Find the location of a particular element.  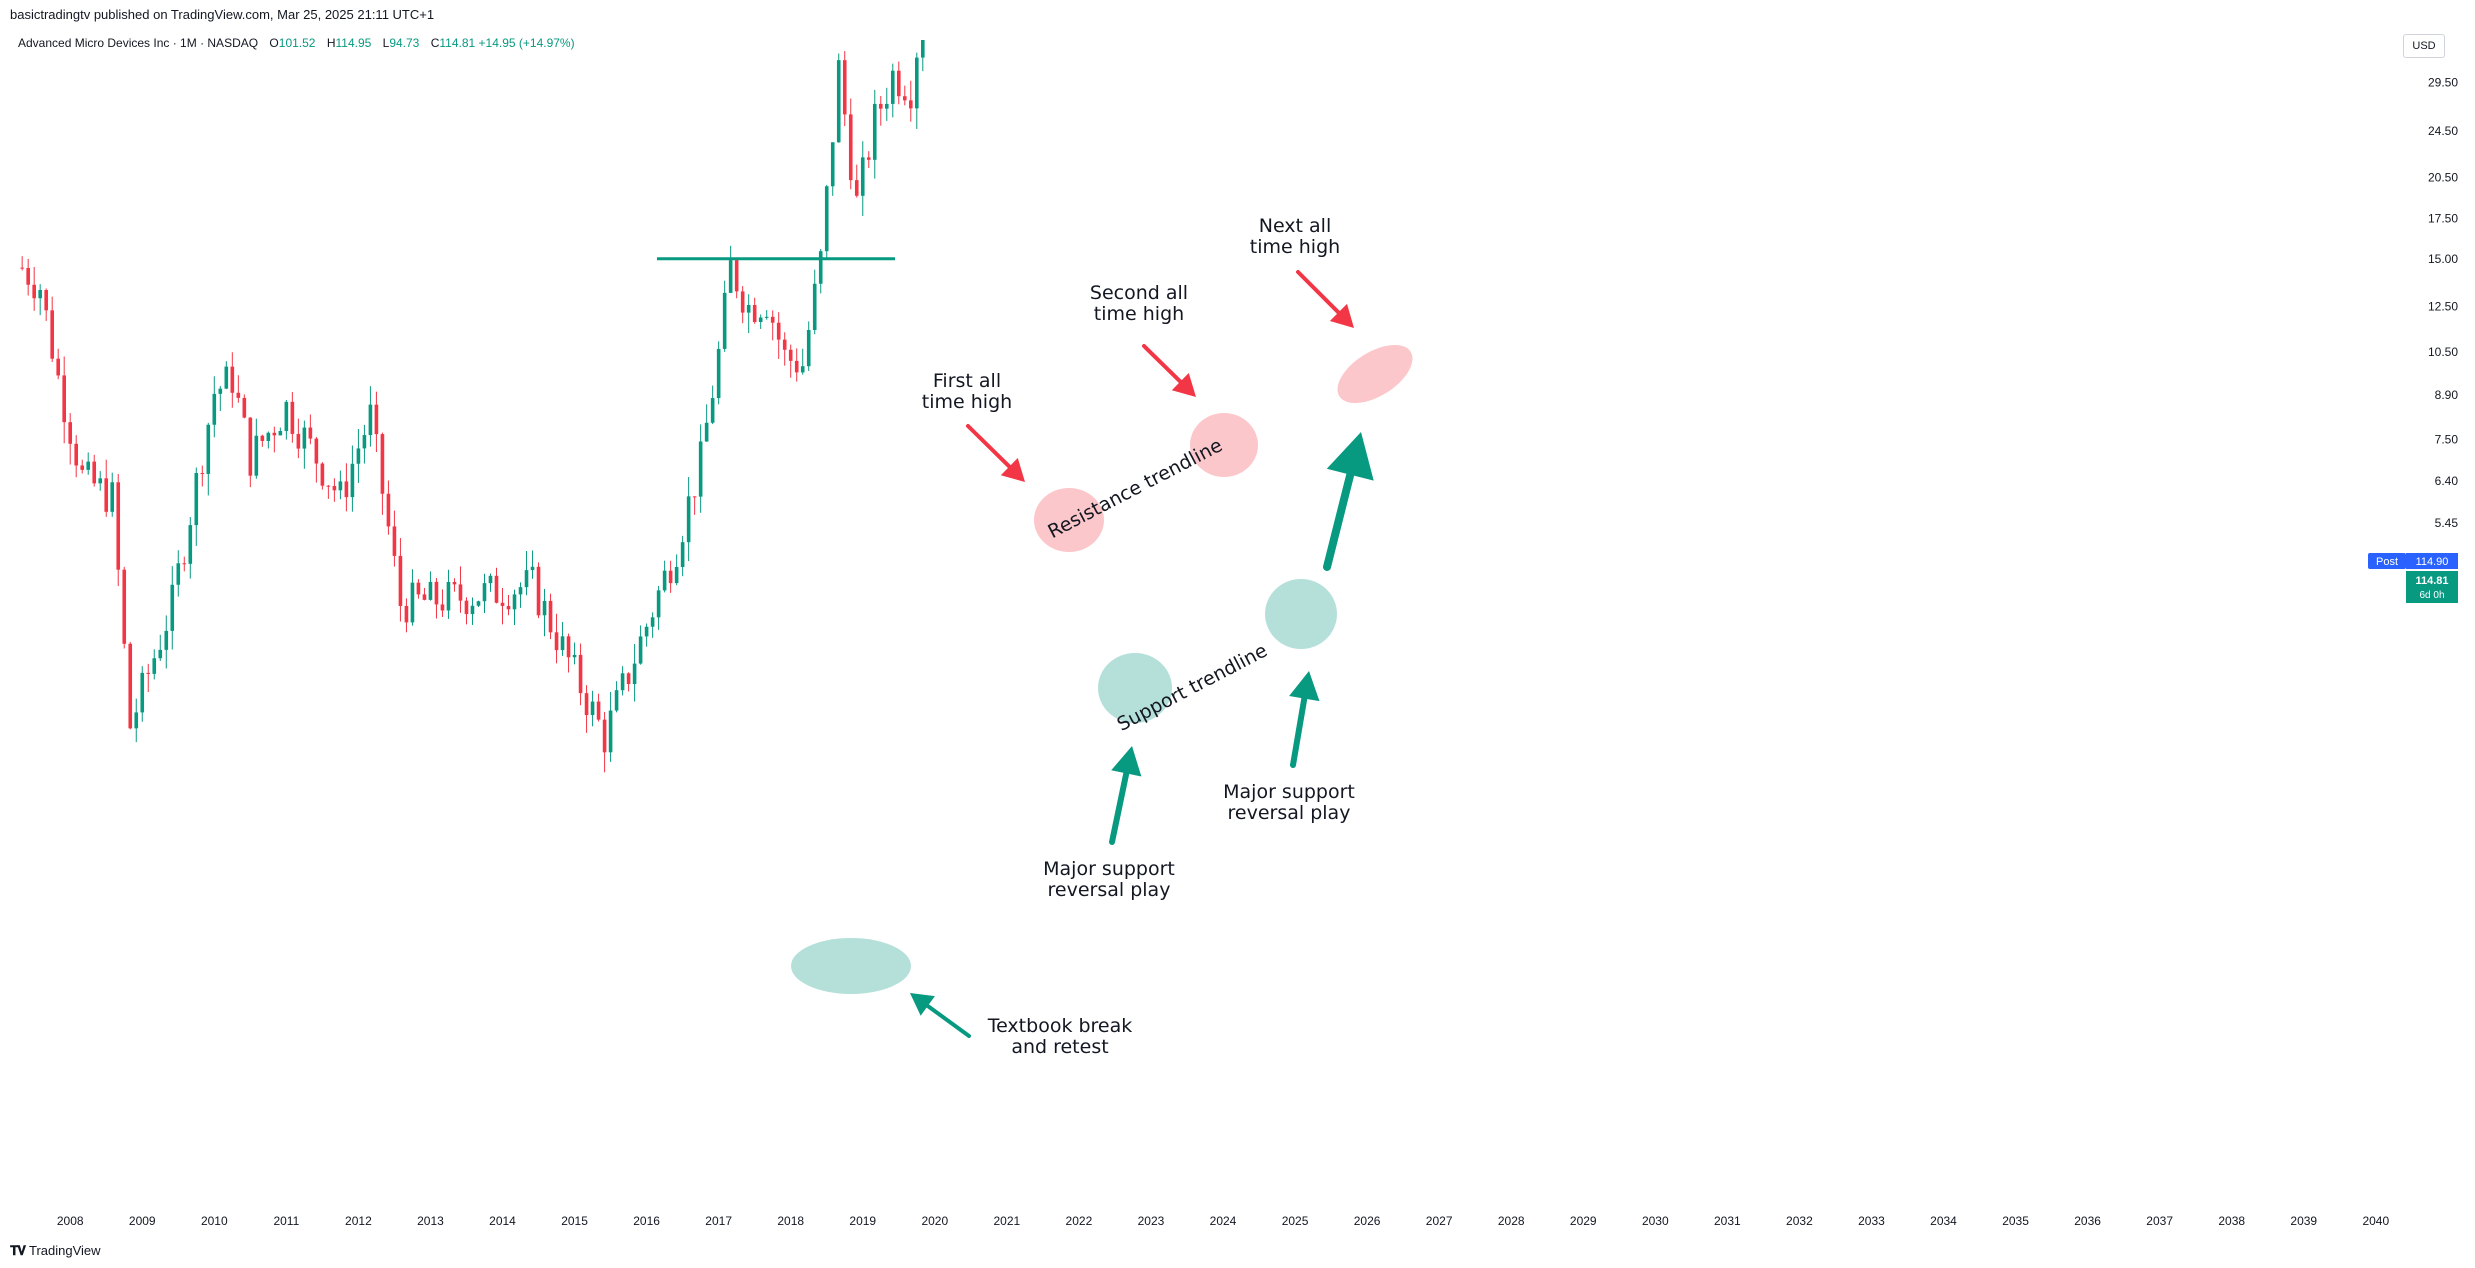

year-tick-label: 2039 is located at coordinates (2303, 1221).